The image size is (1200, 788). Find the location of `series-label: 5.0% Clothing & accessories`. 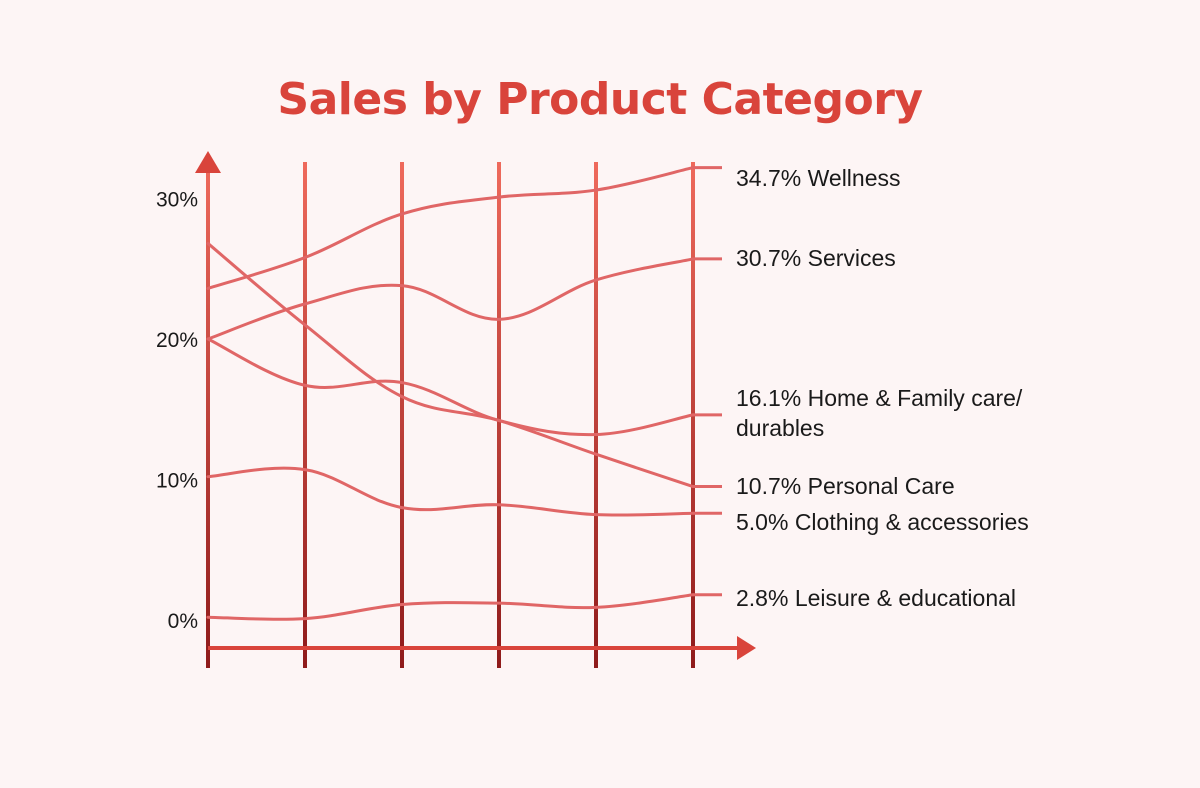

series-label: 5.0% Clothing & accessories is located at coordinates (882, 522).